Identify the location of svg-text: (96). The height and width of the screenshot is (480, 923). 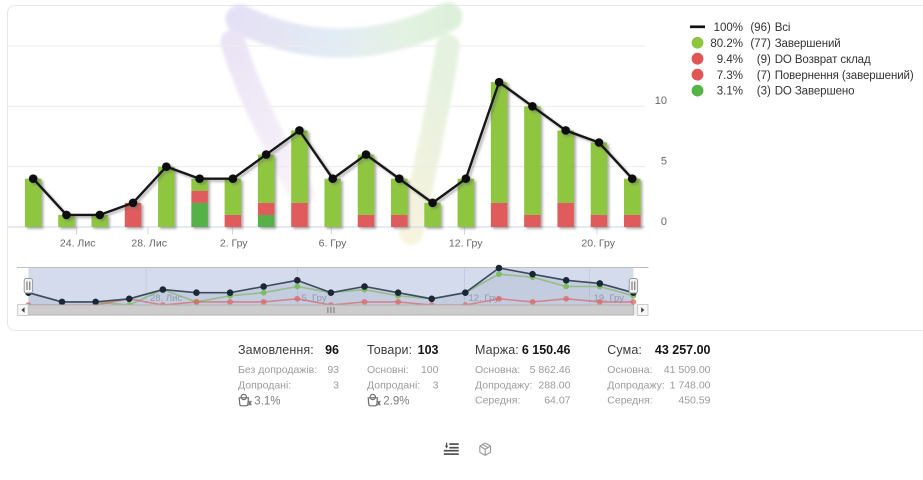
(760, 28).